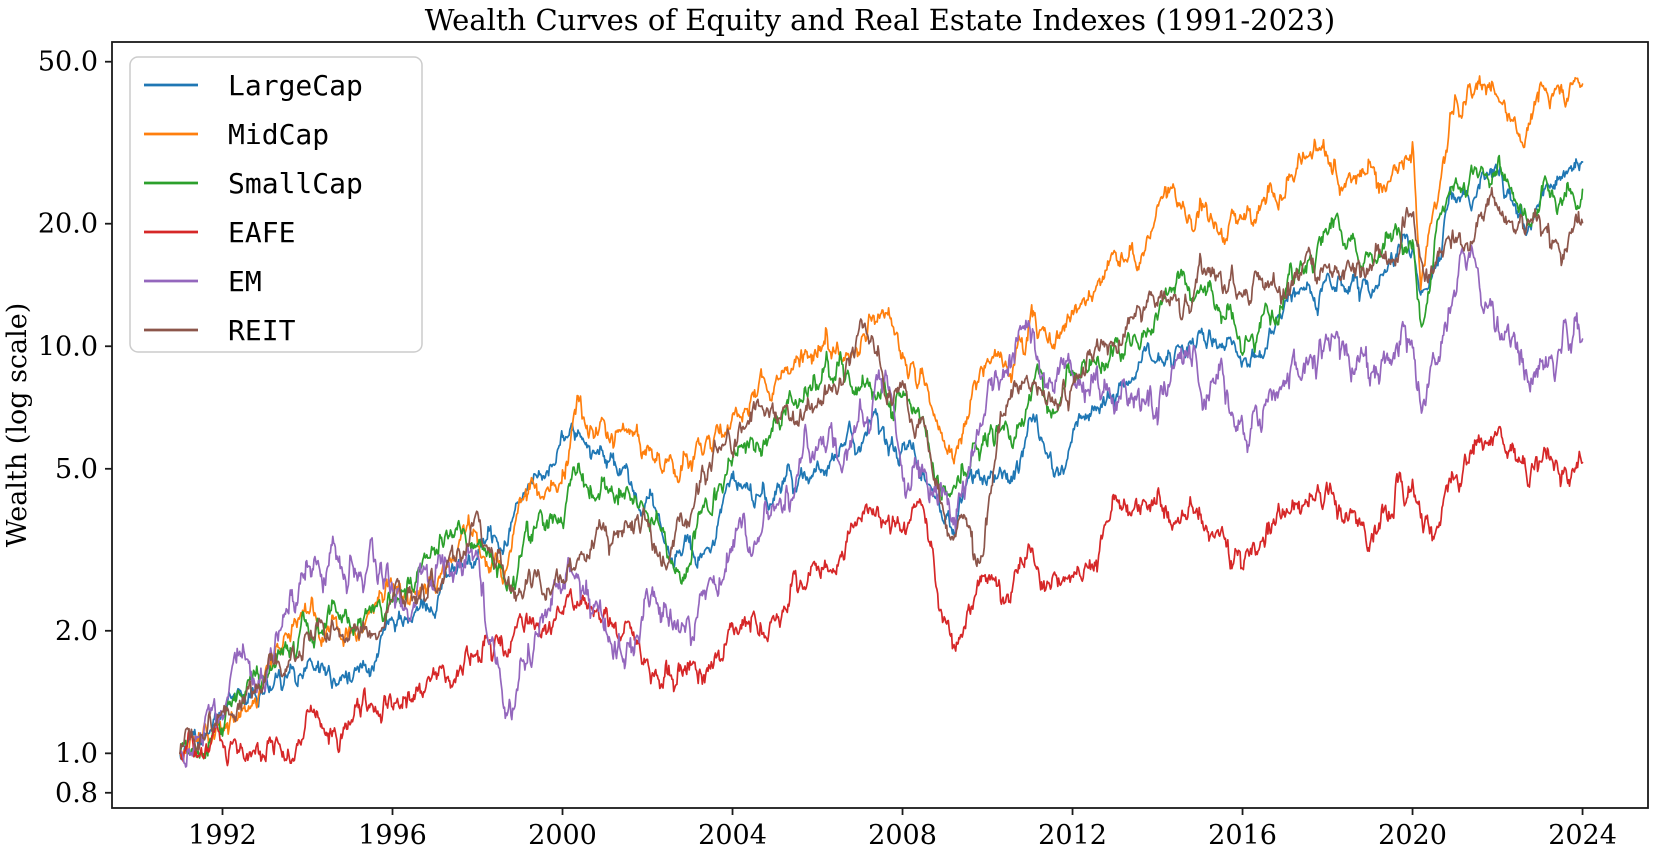 This screenshot has height=855, width=1661. Describe the element at coordinates (222, 835) in the screenshot. I see `x-tick-label: 1992` at that location.